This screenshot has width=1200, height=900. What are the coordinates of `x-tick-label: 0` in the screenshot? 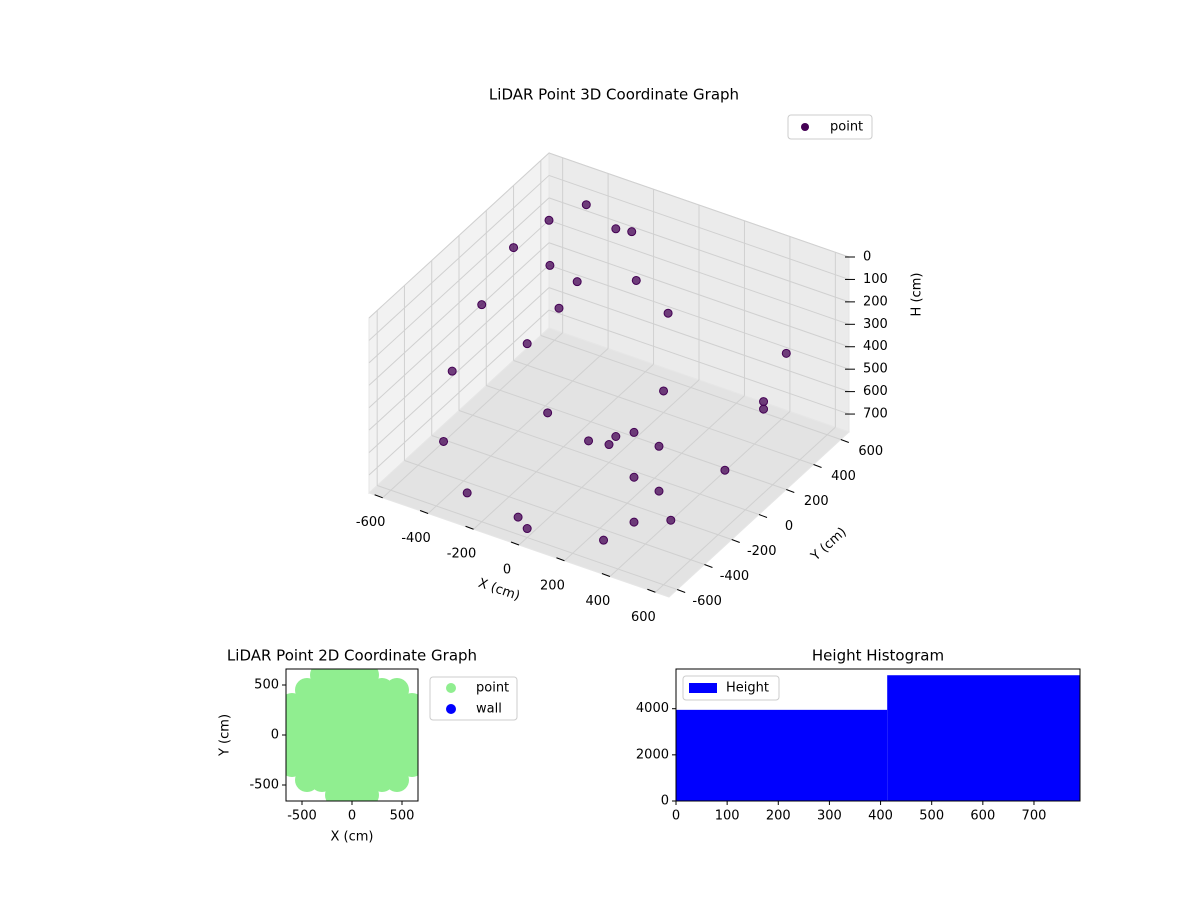 It's located at (507, 570).